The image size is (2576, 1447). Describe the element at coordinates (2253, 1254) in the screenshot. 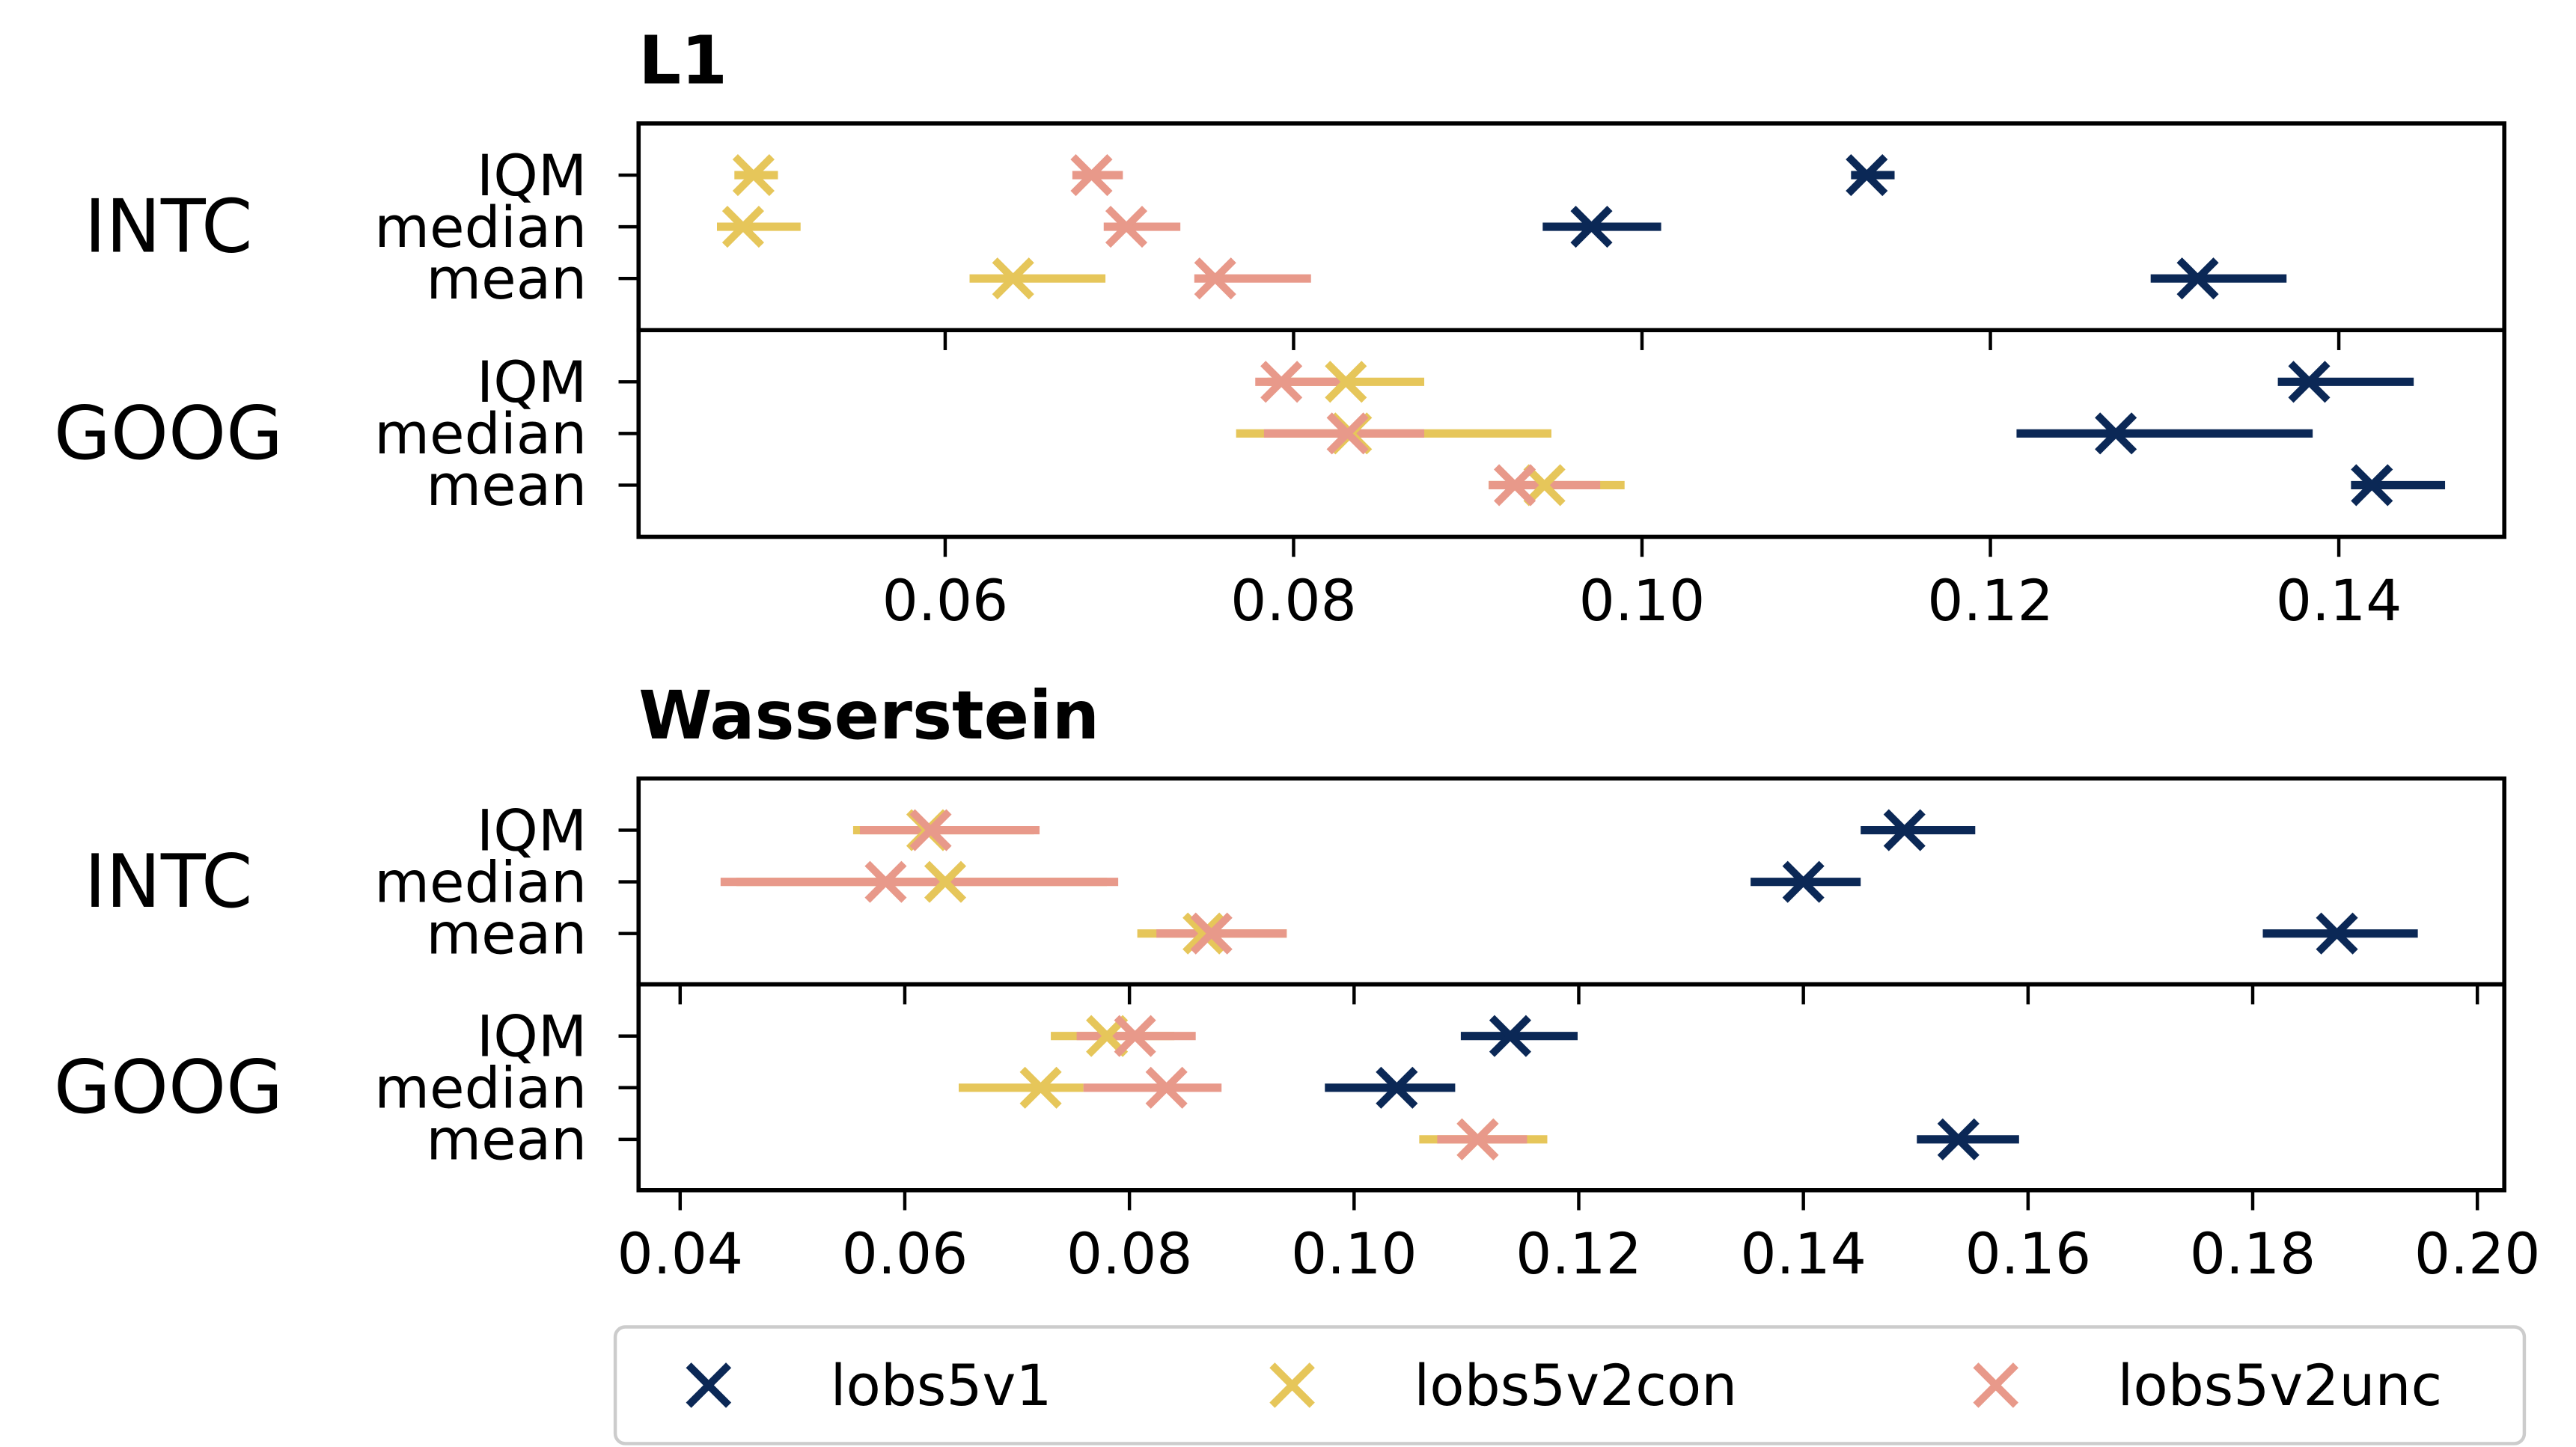

I see `x-tick-label: 0.18` at that location.